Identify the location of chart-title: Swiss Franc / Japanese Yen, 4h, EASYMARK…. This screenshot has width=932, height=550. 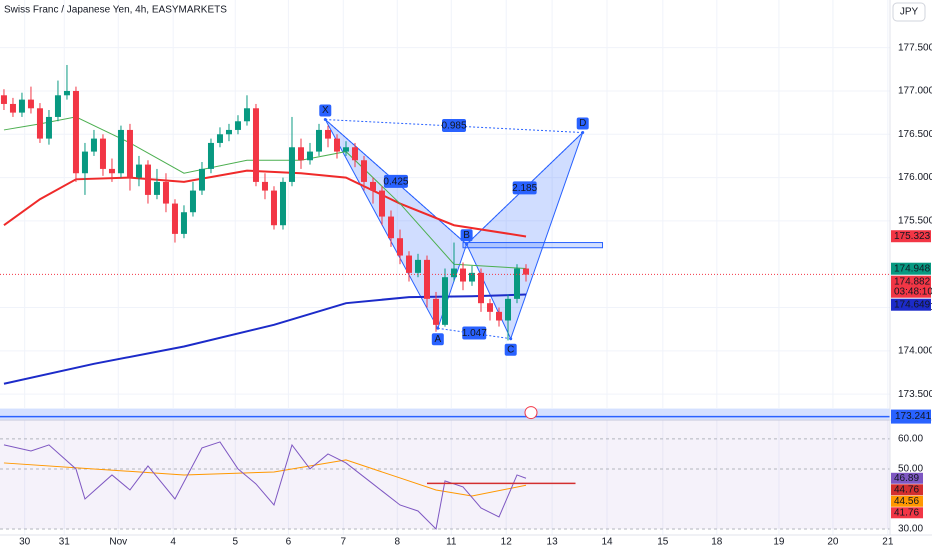
(115, 10).